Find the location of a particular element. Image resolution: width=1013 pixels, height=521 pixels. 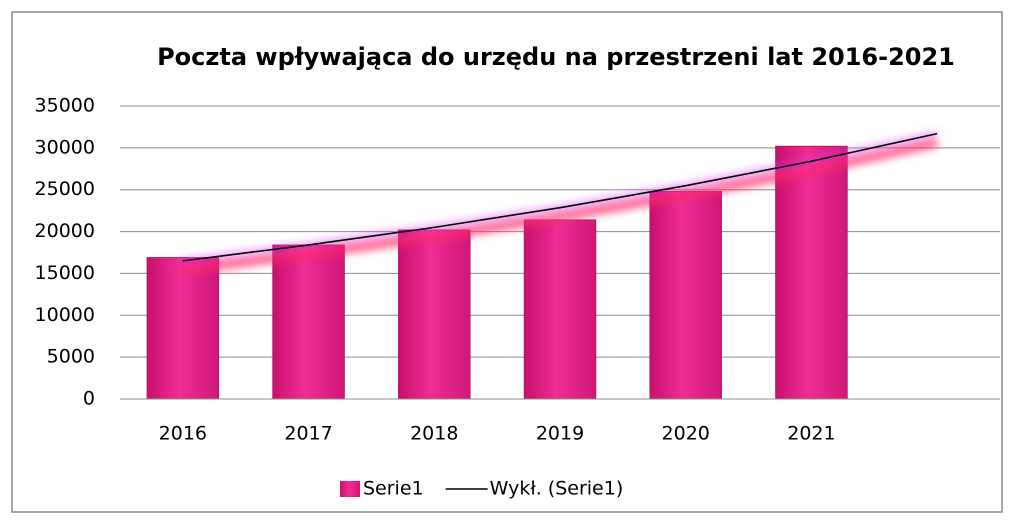

y-tick-label: 35000 is located at coordinates (65, 106).